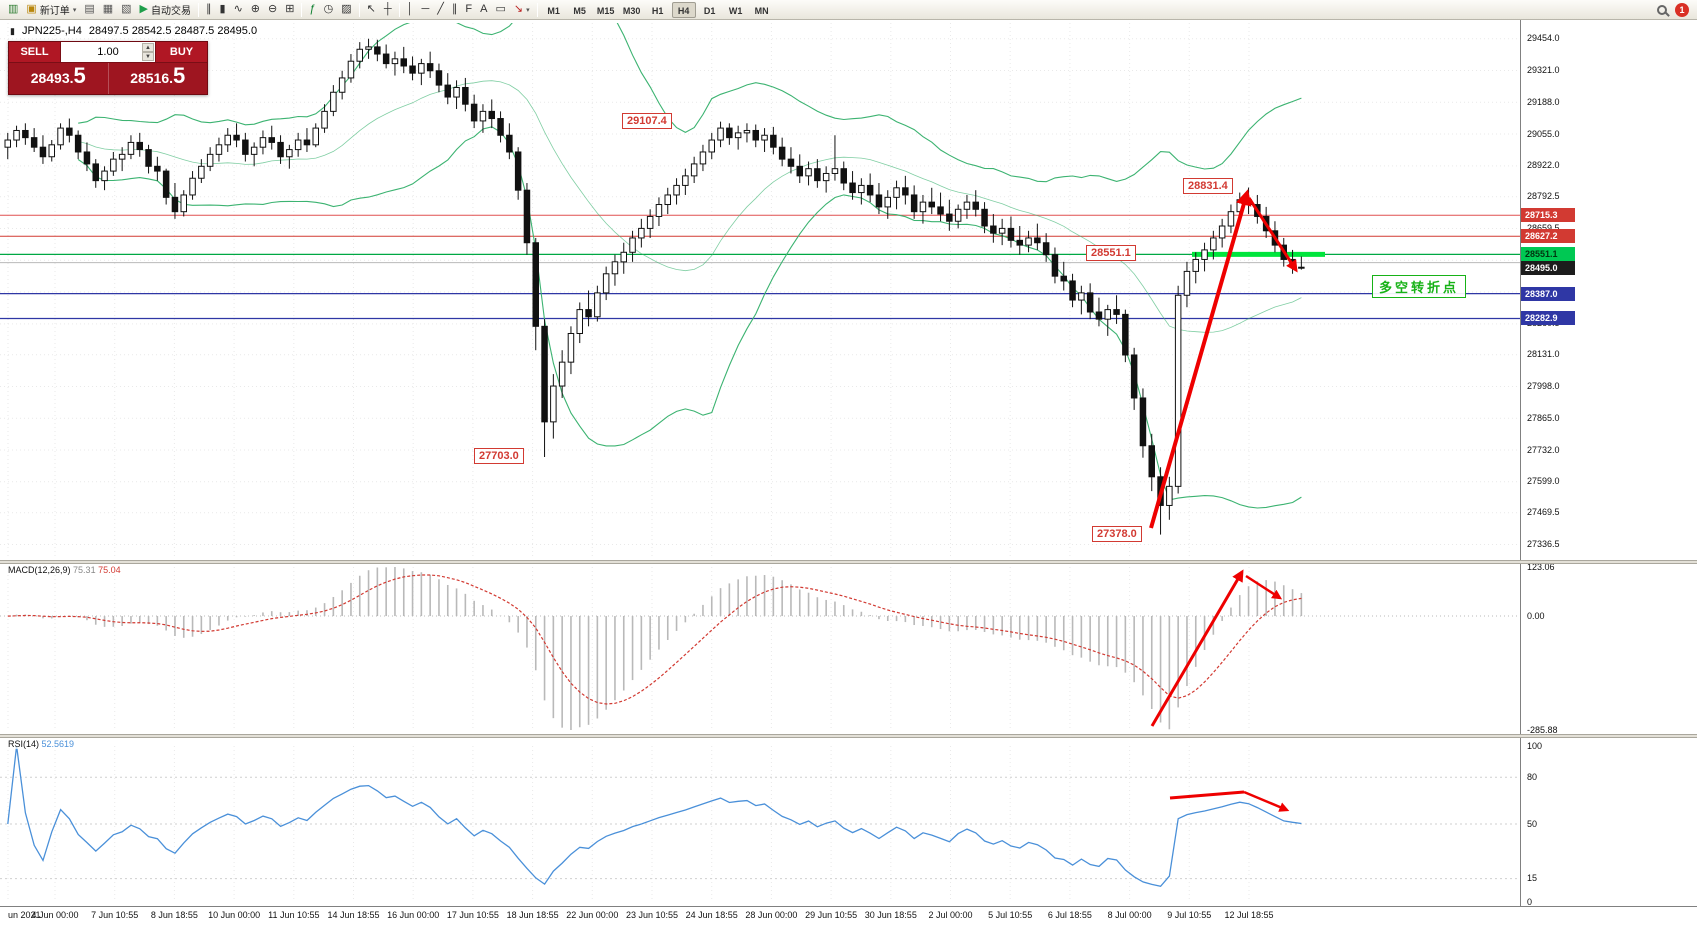 The width and height of the screenshot is (1697, 944). I want to click on crosshair-icon: ┼, so click(387, 9).